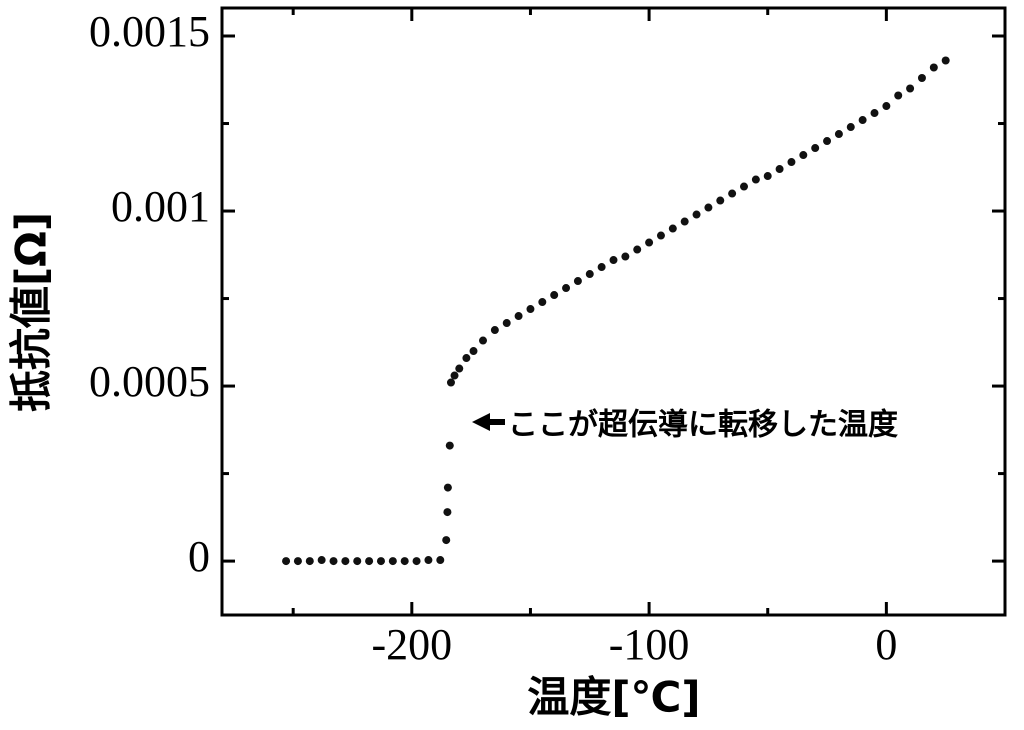 Image resolution: width=1024 pixels, height=730 pixels. What do you see at coordinates (886, 644) in the screenshot?
I see `x-tick-label: 0` at bounding box center [886, 644].